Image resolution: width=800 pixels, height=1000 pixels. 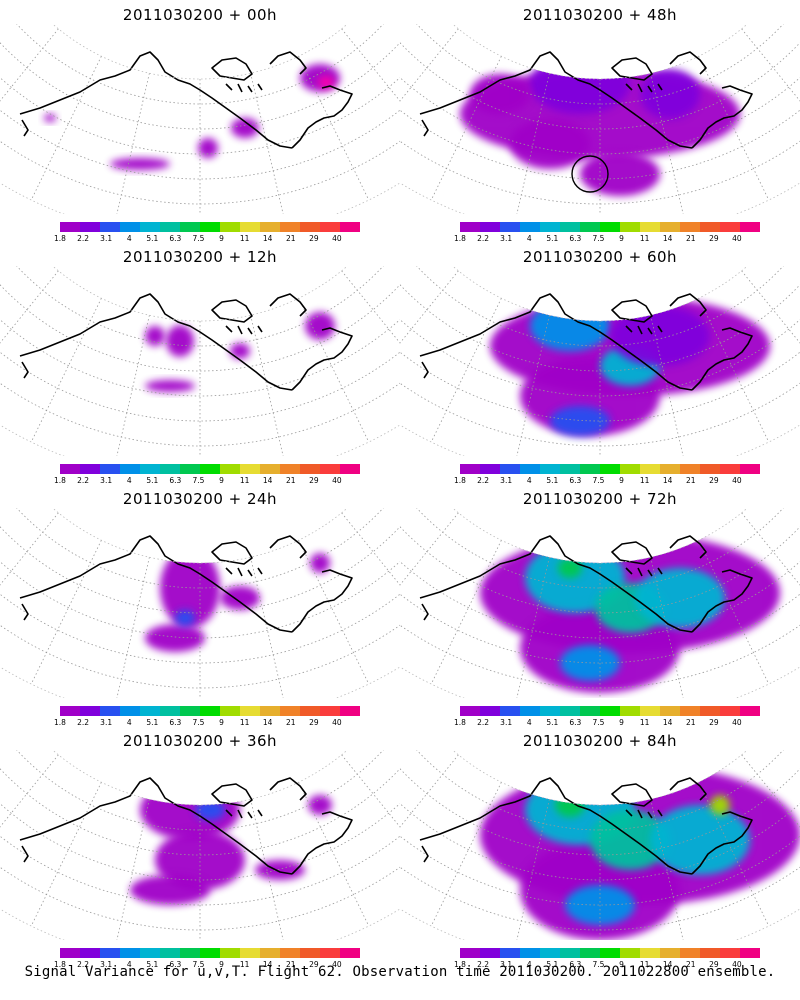 I want to click on colorbar-label: 3.1, so click(x=106, y=722).